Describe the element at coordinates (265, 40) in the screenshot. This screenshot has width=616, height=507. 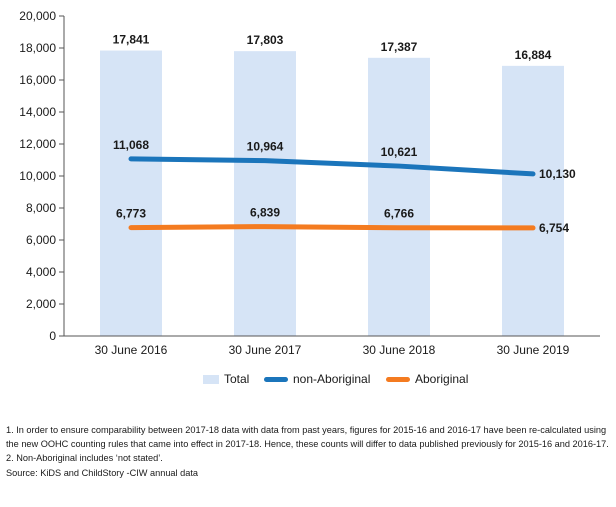
I see `data-label-total: 17,803` at that location.